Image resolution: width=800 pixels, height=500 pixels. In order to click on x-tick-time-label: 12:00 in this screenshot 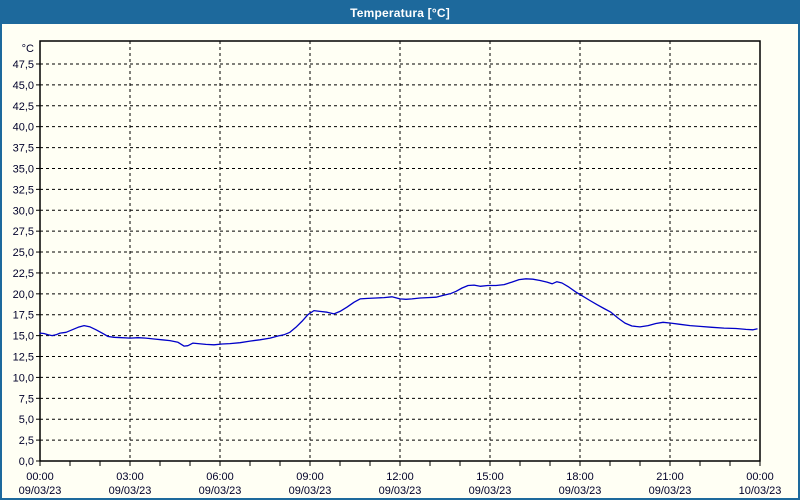, I will do `click(400, 477)`.